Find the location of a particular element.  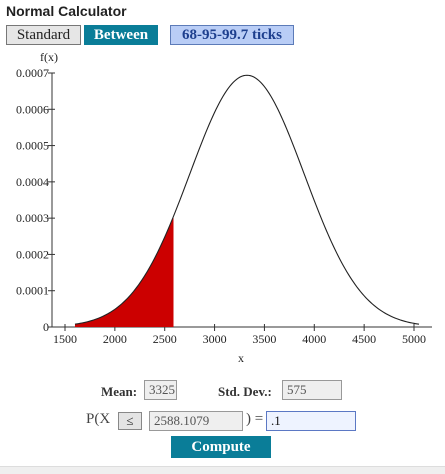

x-tick-label: 2000 is located at coordinates (115, 339).